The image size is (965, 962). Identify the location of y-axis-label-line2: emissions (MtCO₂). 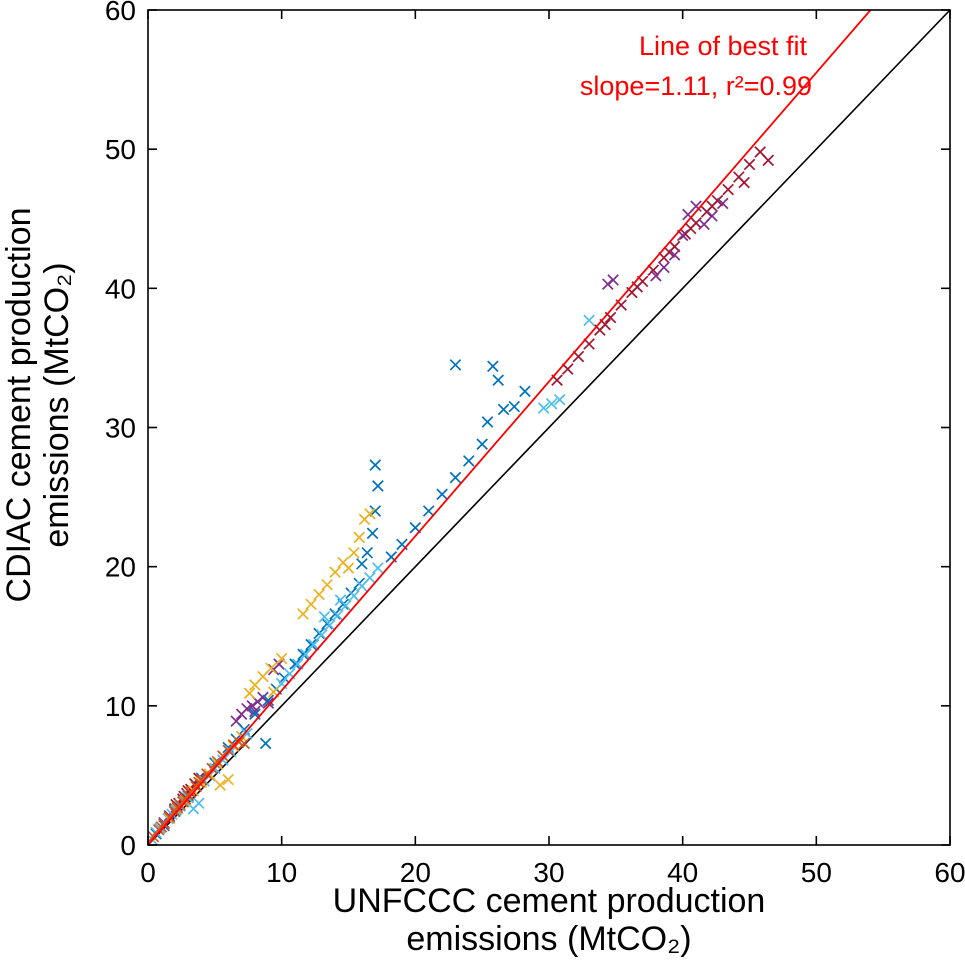
(57, 404).